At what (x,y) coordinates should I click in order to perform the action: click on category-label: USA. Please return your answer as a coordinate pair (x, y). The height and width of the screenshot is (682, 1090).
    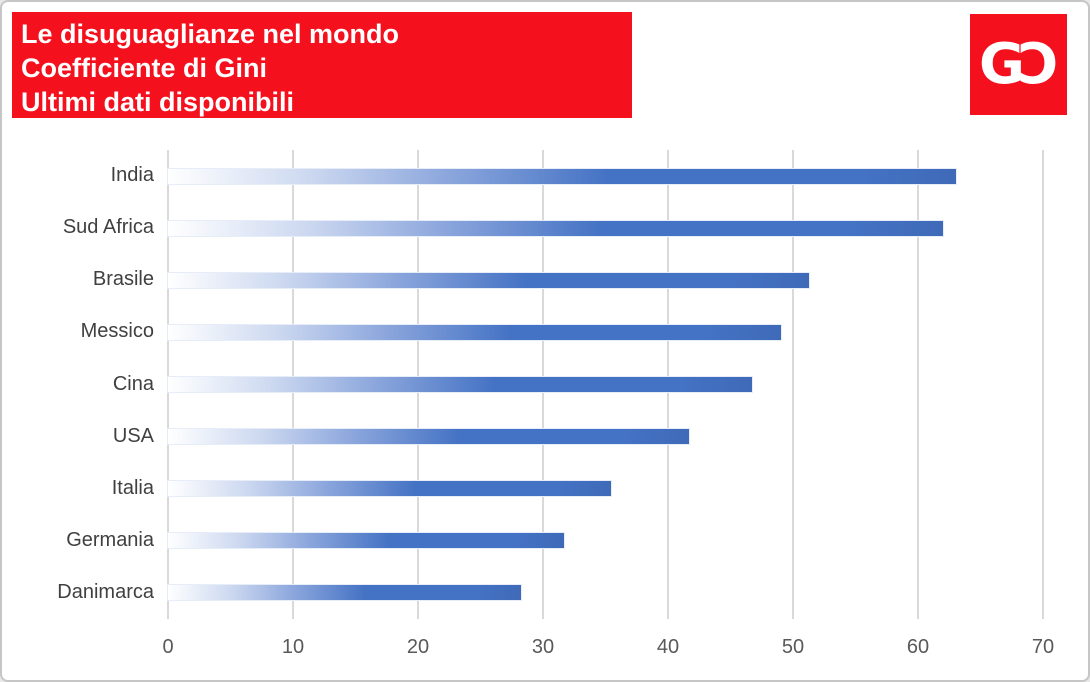
    Looking at the image, I should click on (133, 435).